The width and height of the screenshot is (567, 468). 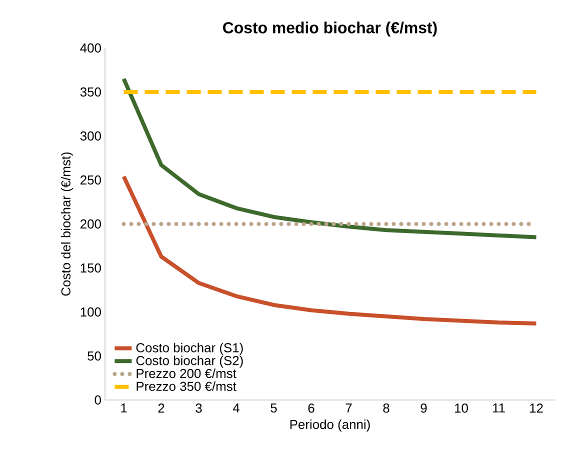 I want to click on x-tick-label: 11, so click(x=499, y=408).